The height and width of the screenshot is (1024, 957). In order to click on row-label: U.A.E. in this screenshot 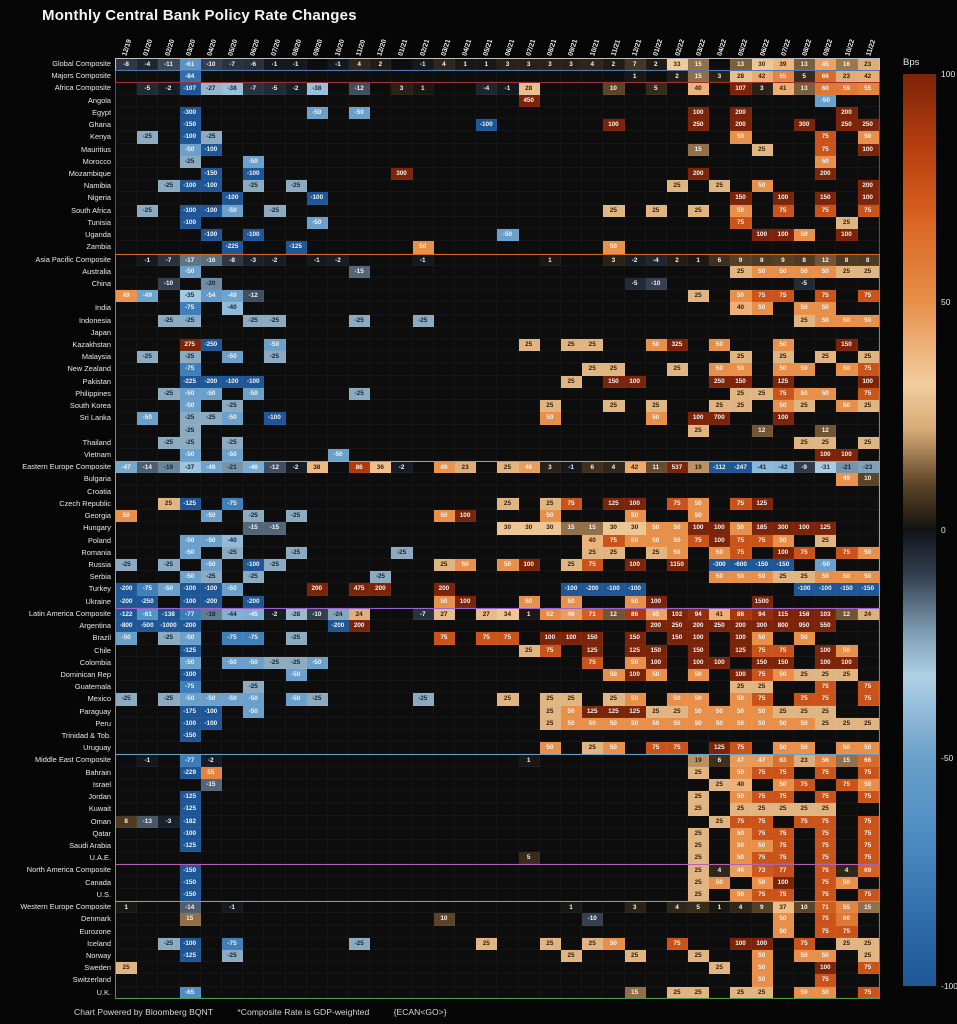, I will do `click(100, 858)`.